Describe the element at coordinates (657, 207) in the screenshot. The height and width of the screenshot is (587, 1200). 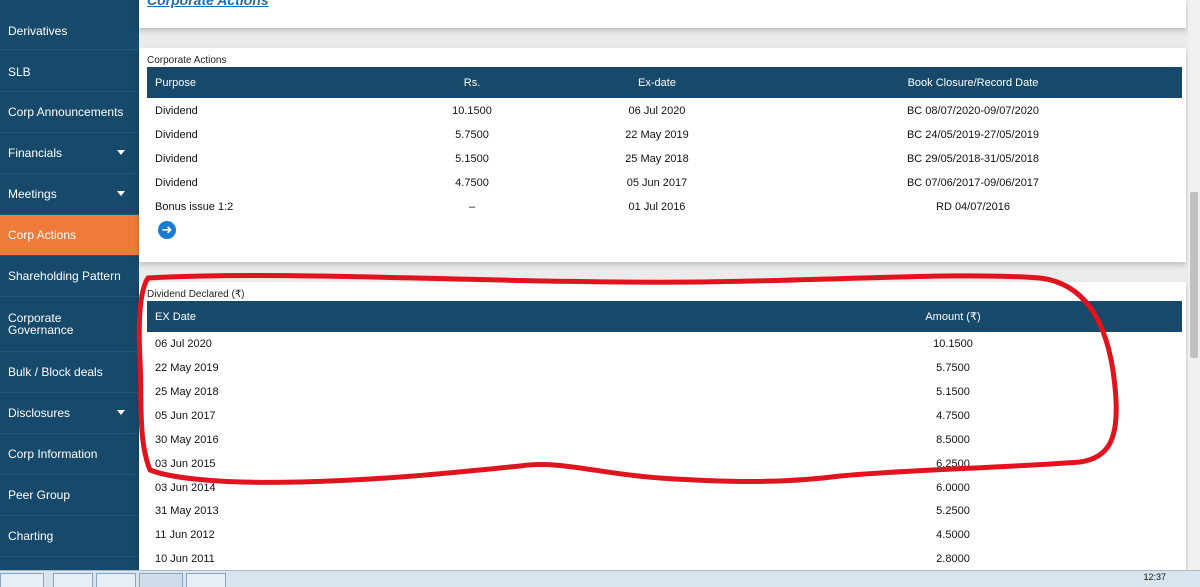
I see `cell-exdate: 01 Jul 2016` at that location.